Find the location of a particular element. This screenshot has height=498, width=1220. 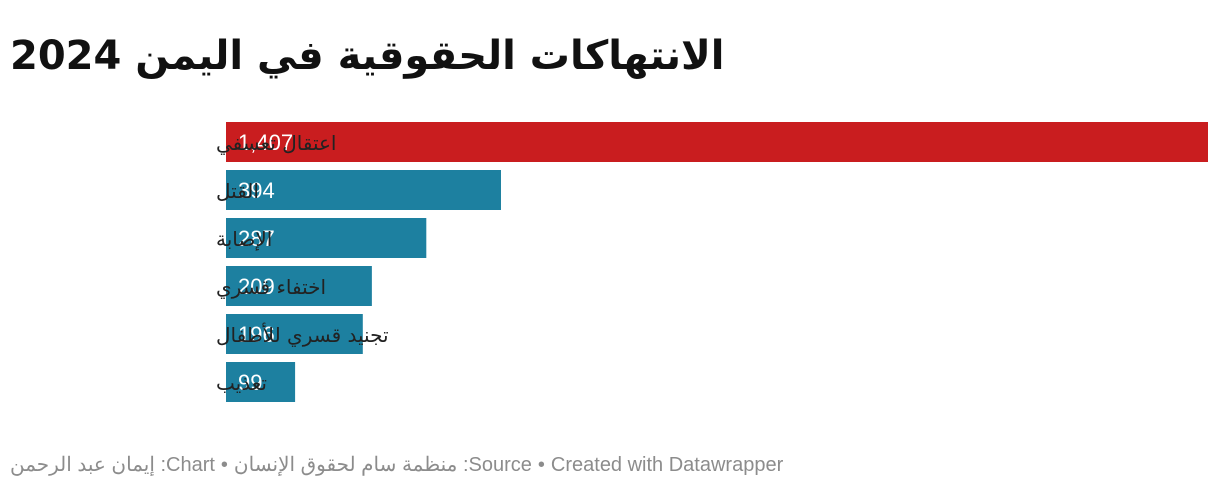

chart-title: الانتهاكات الحقوقية في اليمن 2024 is located at coordinates (367, 56).